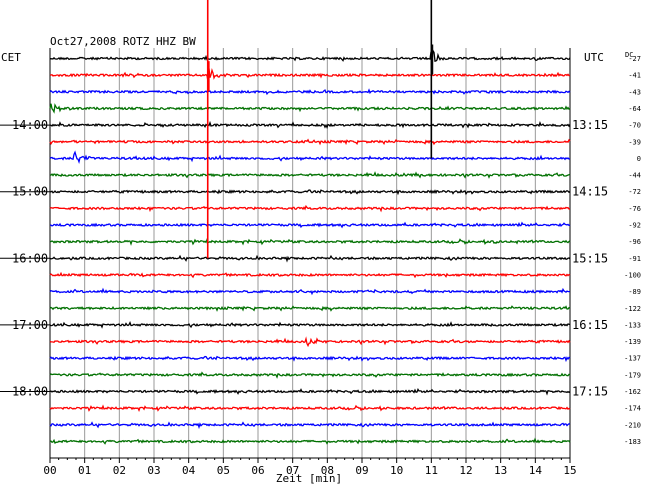 The image size is (650, 494). I want to click on utc-hour-label: 16:15, so click(590, 325).